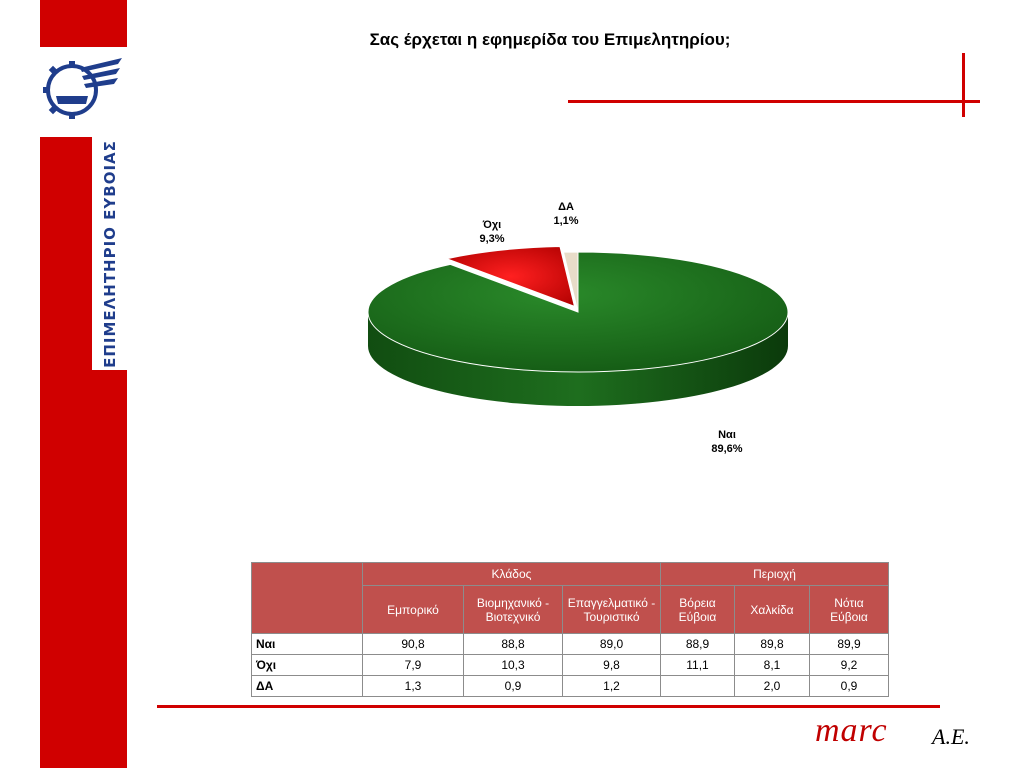  Describe the element at coordinates (83, 569) in the screenshot. I see `brand-bar-bottom` at that location.